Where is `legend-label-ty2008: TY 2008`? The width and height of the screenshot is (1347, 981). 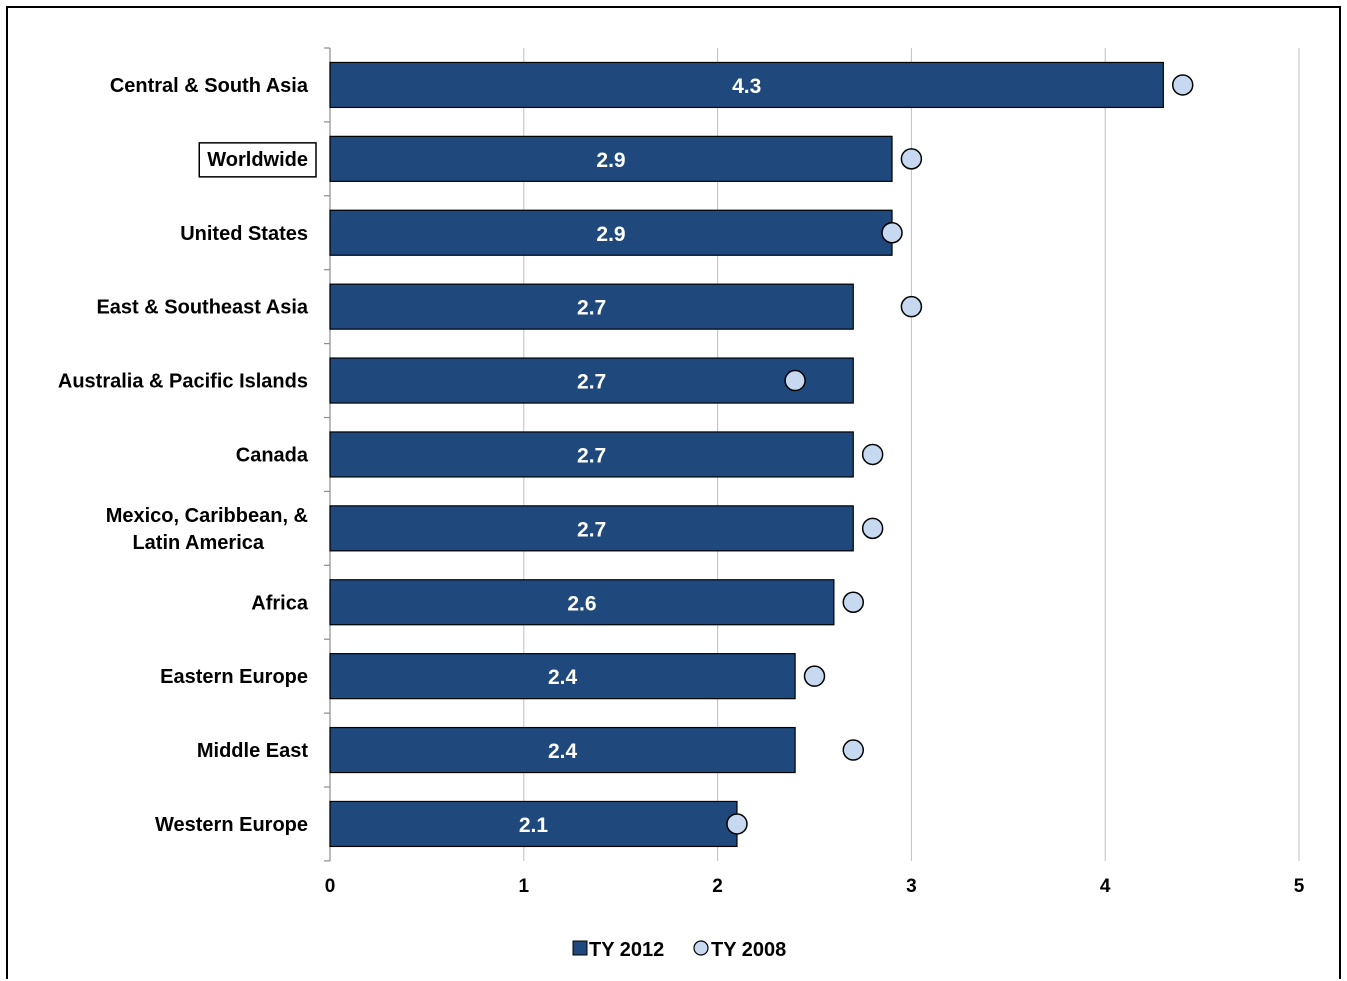 legend-label-ty2008: TY 2008 is located at coordinates (748, 950).